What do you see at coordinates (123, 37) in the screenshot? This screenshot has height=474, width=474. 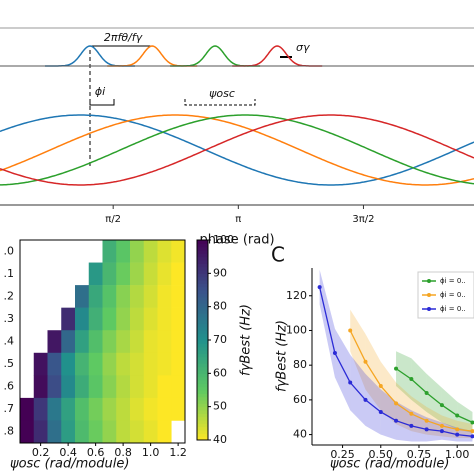 I see `annotation: 2πfθ/fγ` at bounding box center [123, 37].